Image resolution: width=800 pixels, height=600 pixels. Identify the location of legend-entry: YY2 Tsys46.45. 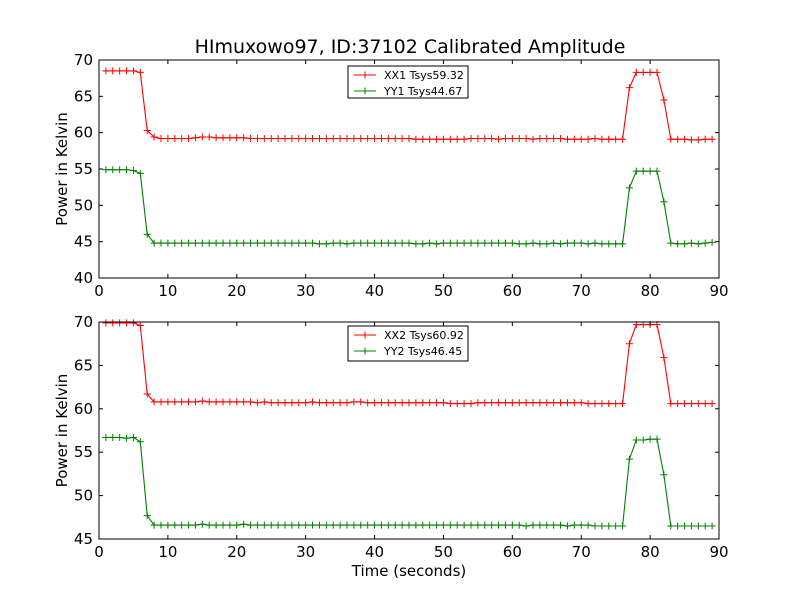
(422, 351).